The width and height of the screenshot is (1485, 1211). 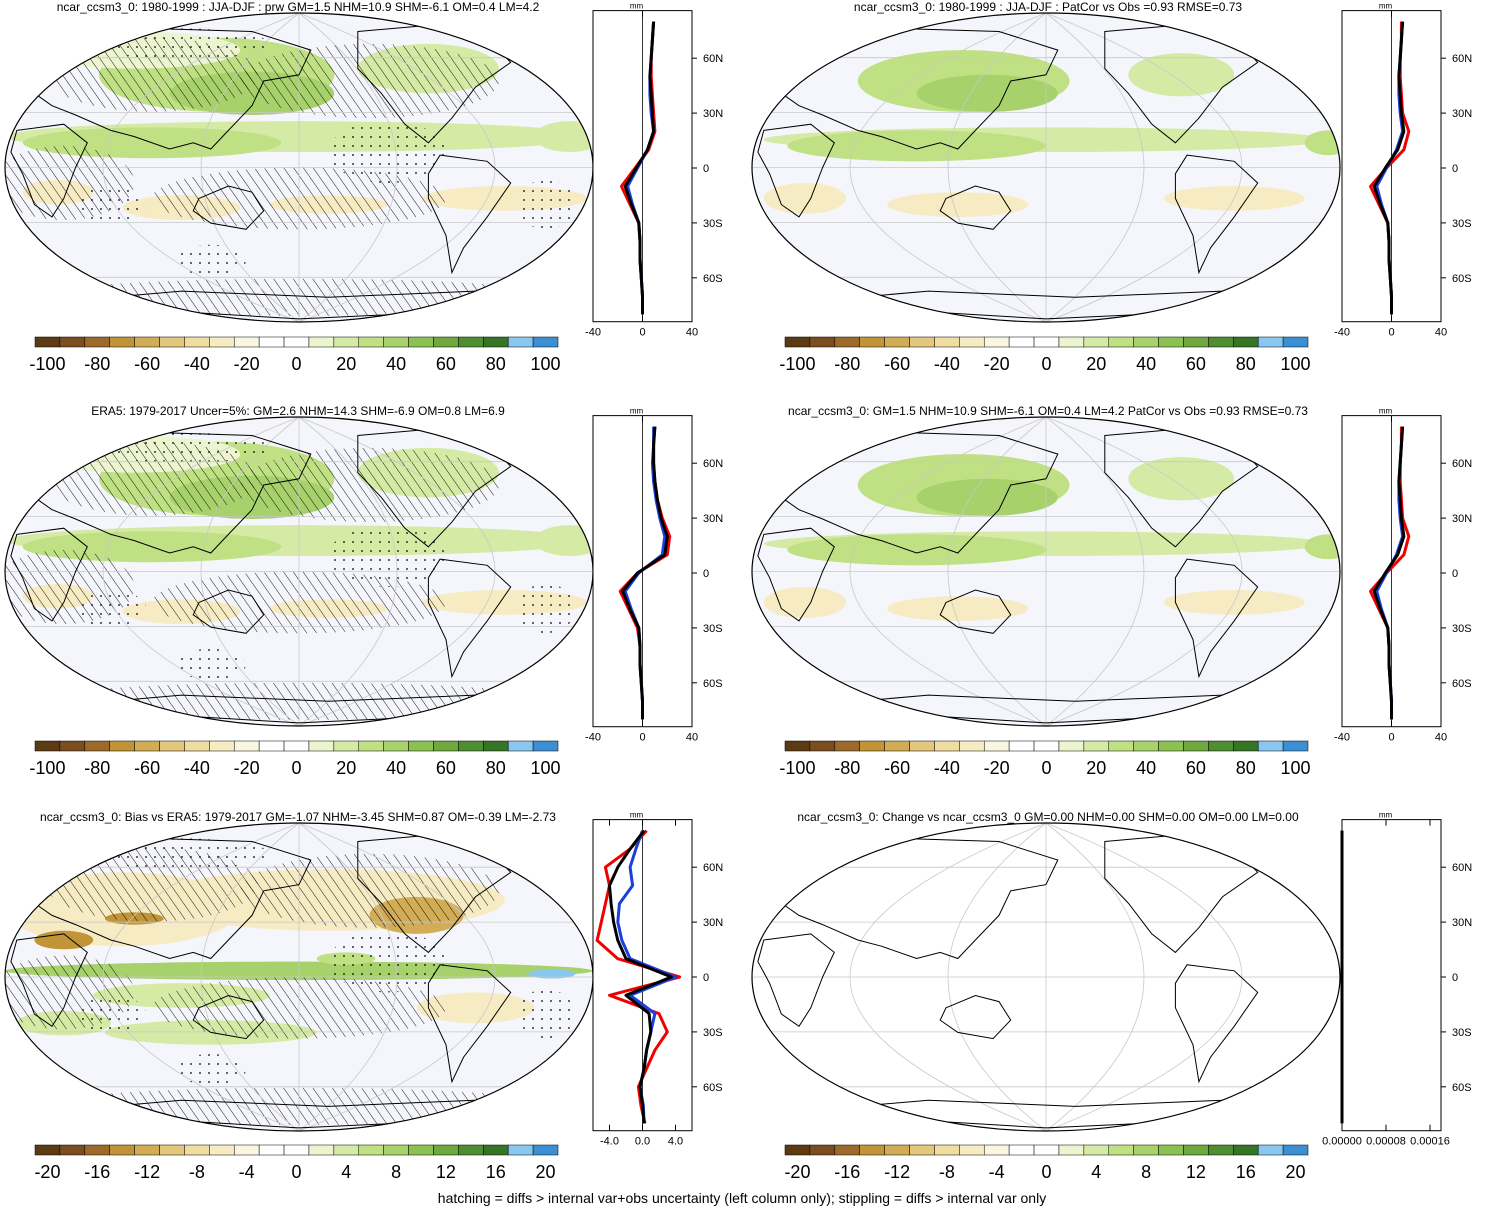 I want to click on lat-tick-label: 0, so click(x=1455, y=169).